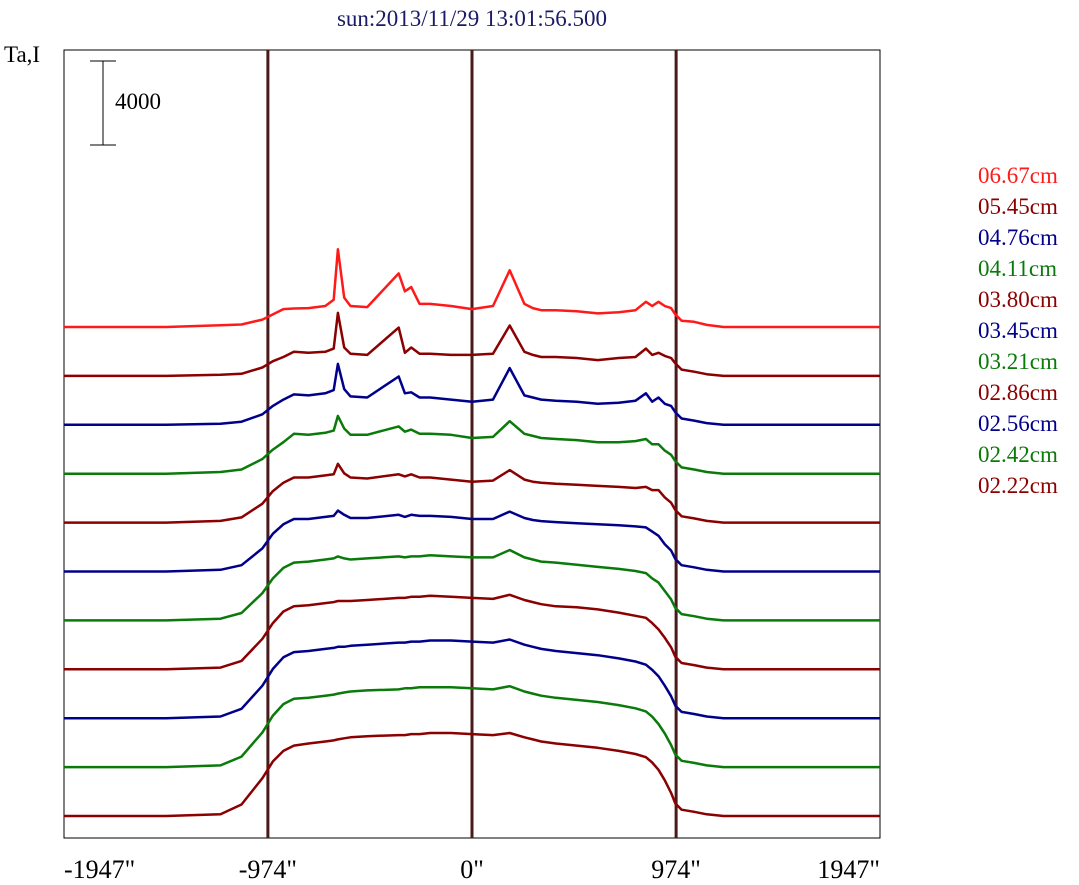 Image resolution: width=1079 pixels, height=885 pixels. I want to click on legend-item: 03.80cm, so click(1018, 299).